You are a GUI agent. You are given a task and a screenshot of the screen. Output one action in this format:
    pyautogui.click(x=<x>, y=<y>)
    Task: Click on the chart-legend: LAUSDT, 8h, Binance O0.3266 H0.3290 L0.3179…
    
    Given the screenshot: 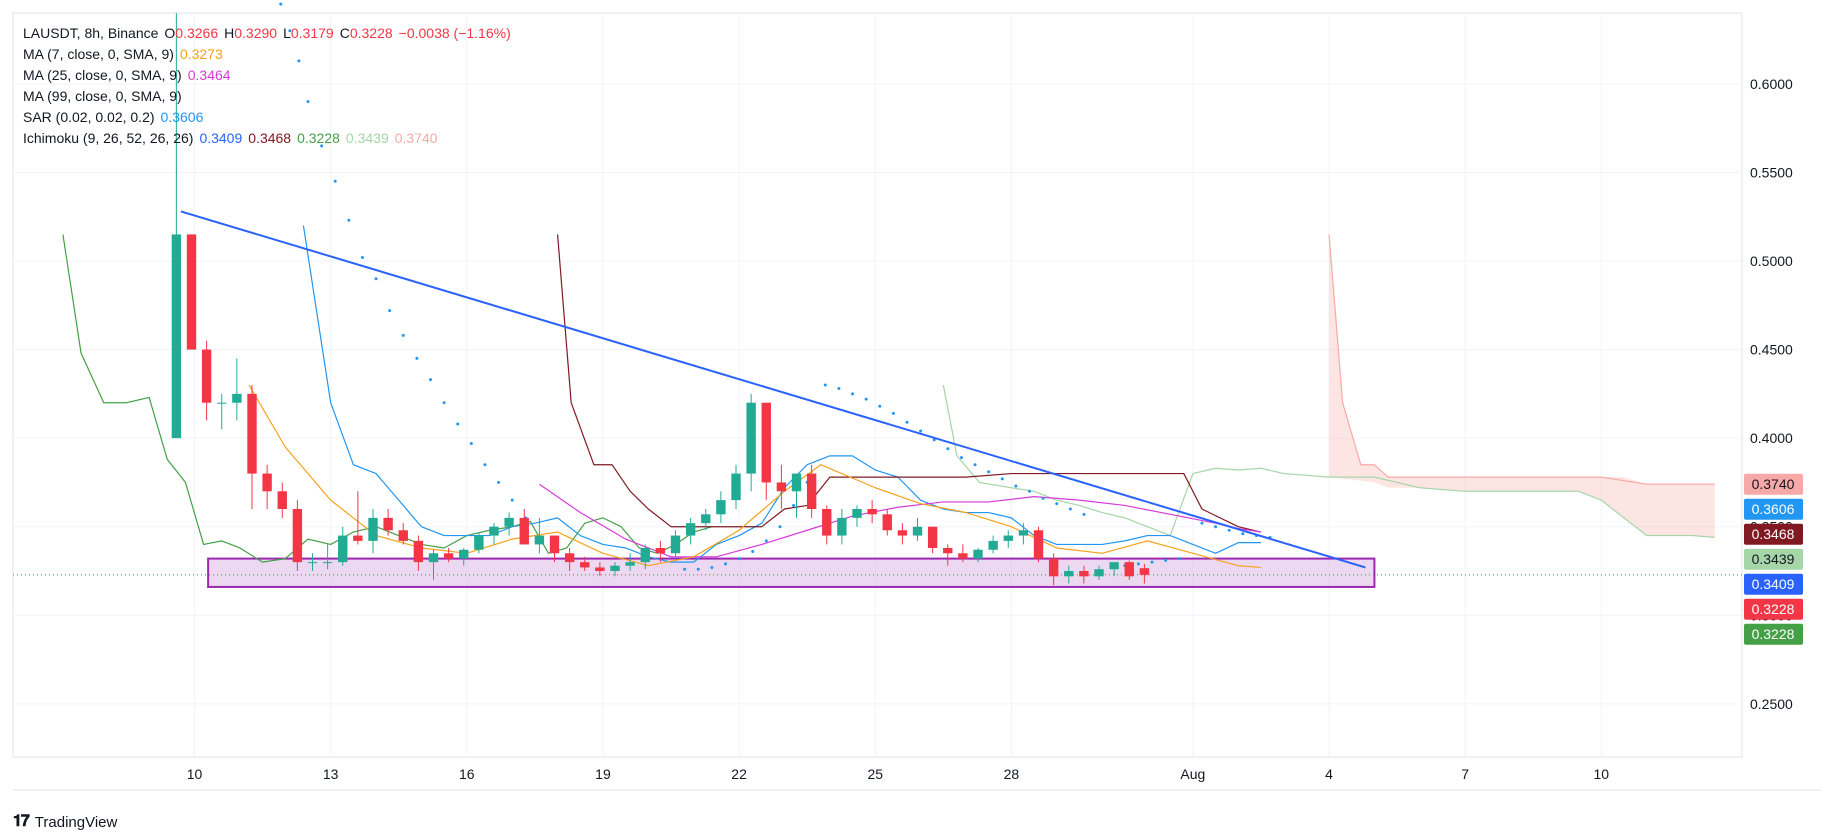 What is the action you would take?
    pyautogui.click(x=270, y=86)
    